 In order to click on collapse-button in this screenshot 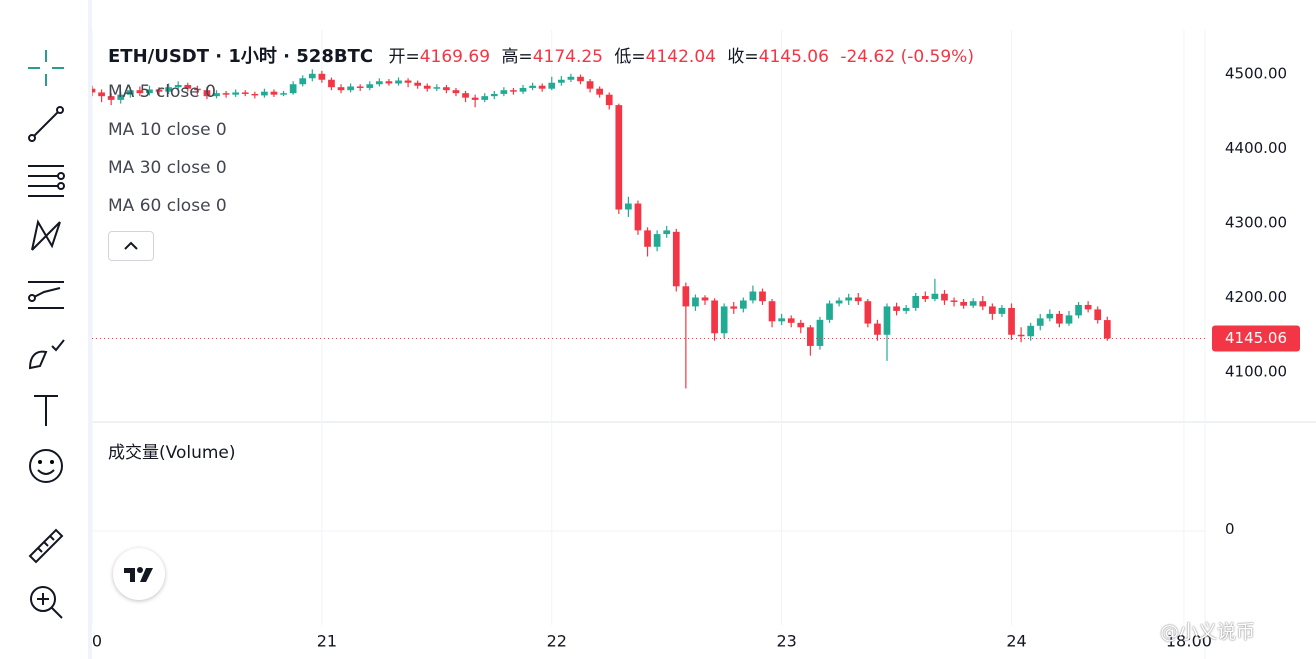, I will do `click(131, 246)`.